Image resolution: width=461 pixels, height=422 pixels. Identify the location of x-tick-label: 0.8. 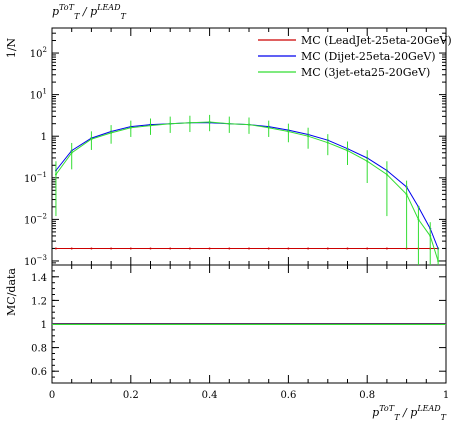
(367, 395).